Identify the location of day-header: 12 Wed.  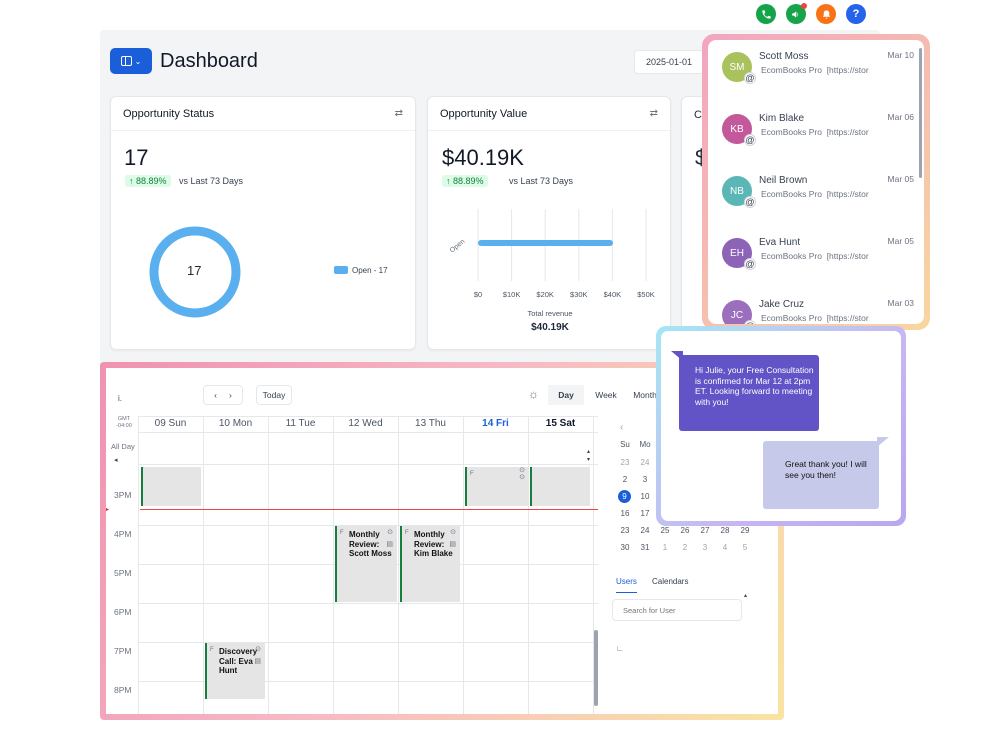
(365, 423).